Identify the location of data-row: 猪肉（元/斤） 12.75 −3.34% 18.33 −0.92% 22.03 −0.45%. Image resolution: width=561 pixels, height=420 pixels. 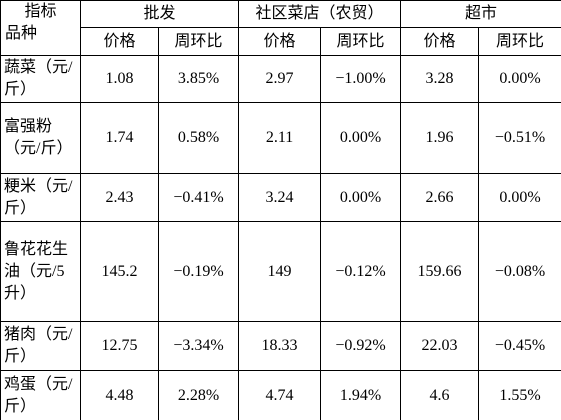
(280, 346).